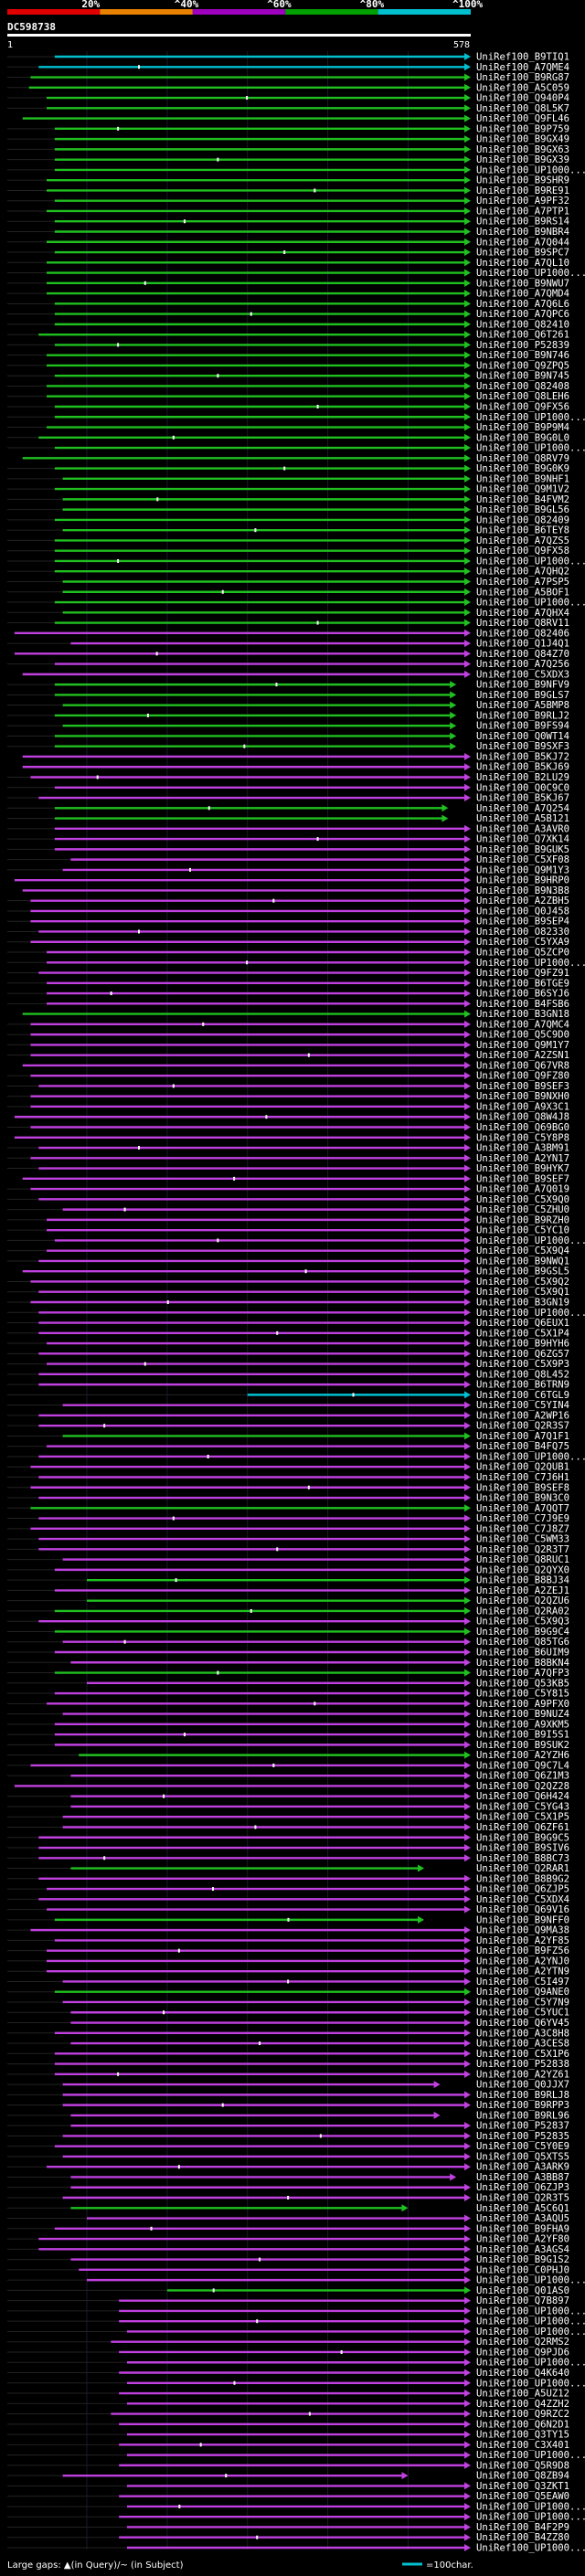 The image size is (585, 2576). Describe the element at coordinates (288, 994) in the screenshot. I see `hit-row: UniRef100_B6SYJ6` at that location.